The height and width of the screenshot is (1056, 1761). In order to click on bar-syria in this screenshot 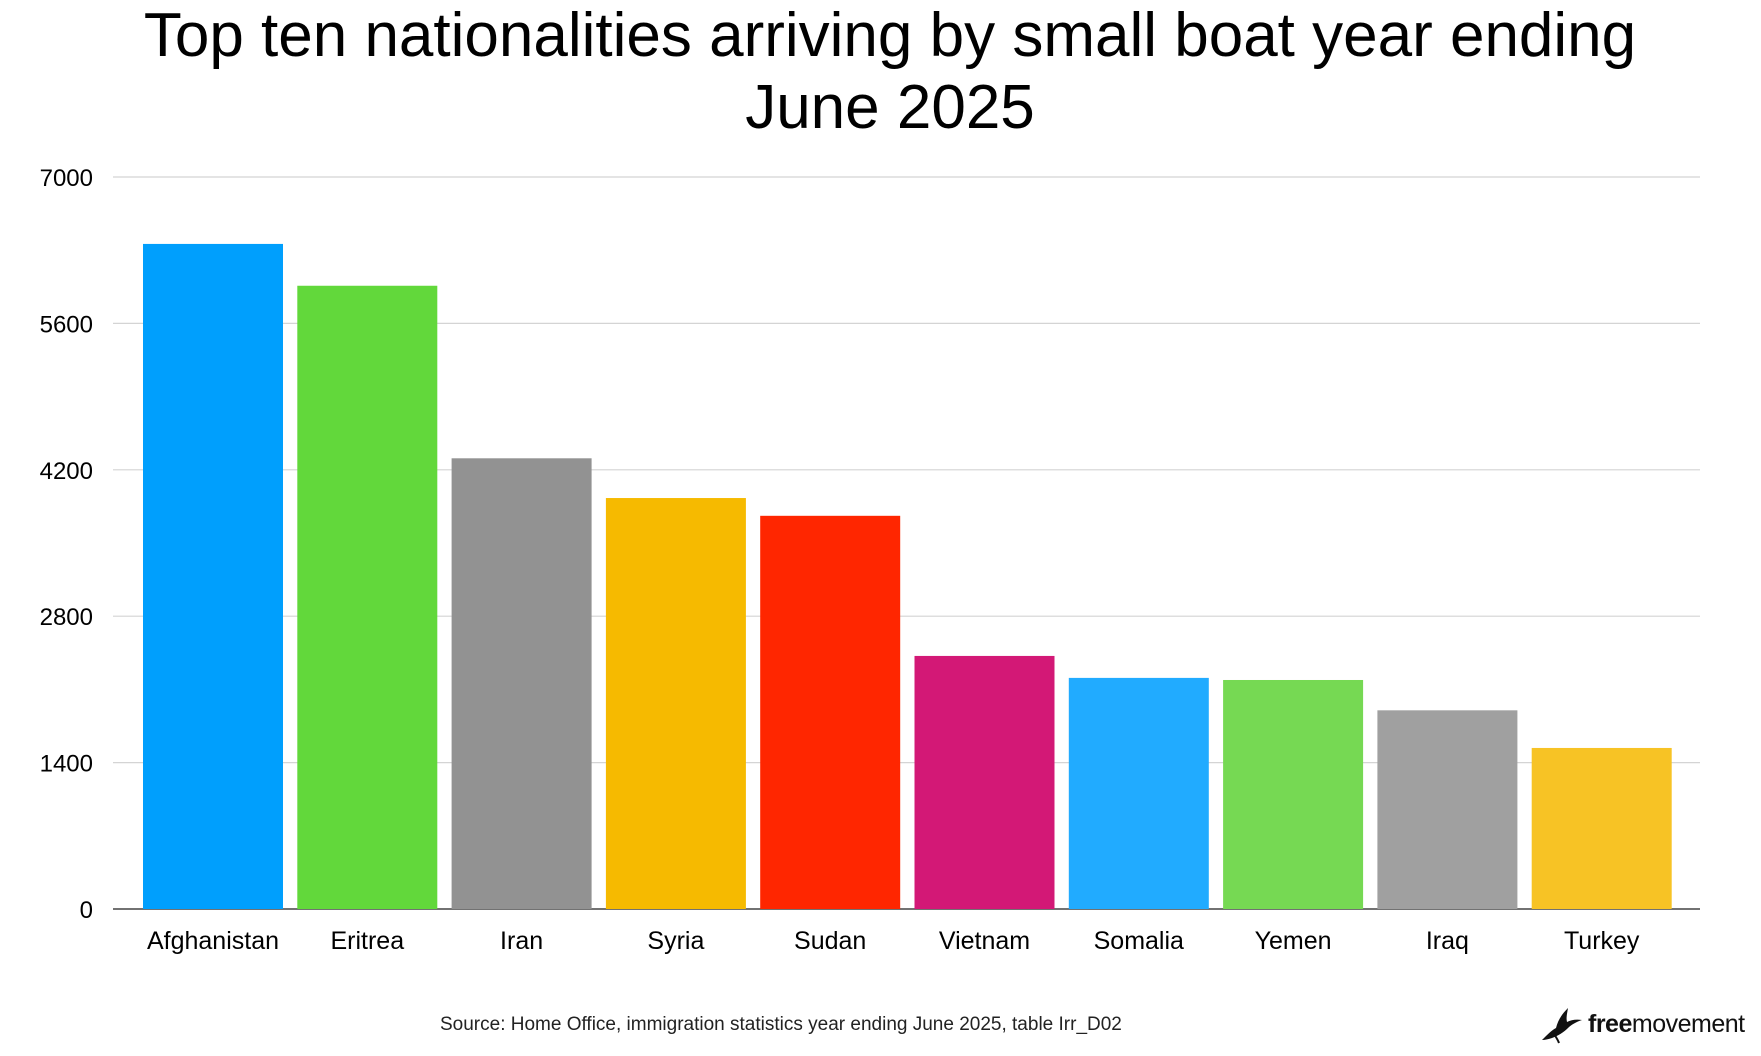, I will do `click(675, 703)`.